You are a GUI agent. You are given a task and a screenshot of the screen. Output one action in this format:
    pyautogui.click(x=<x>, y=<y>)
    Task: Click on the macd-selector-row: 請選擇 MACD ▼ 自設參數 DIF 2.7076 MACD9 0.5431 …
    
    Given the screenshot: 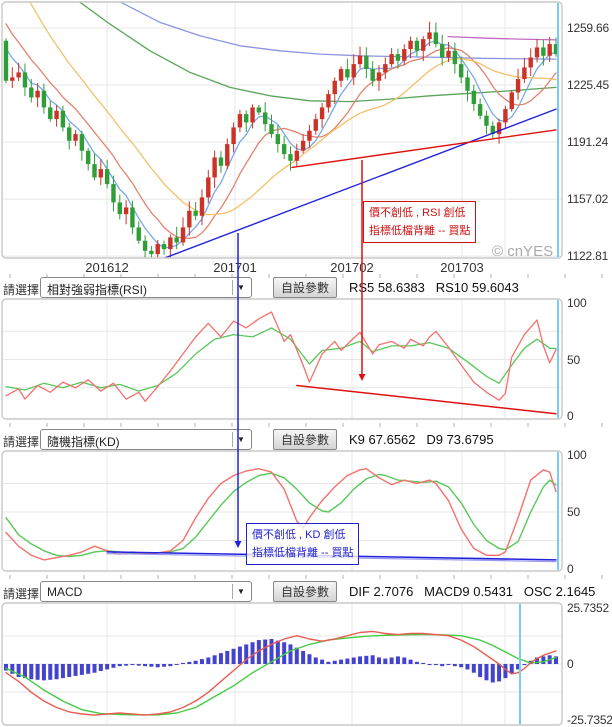 What is the action you would take?
    pyautogui.click(x=306, y=592)
    